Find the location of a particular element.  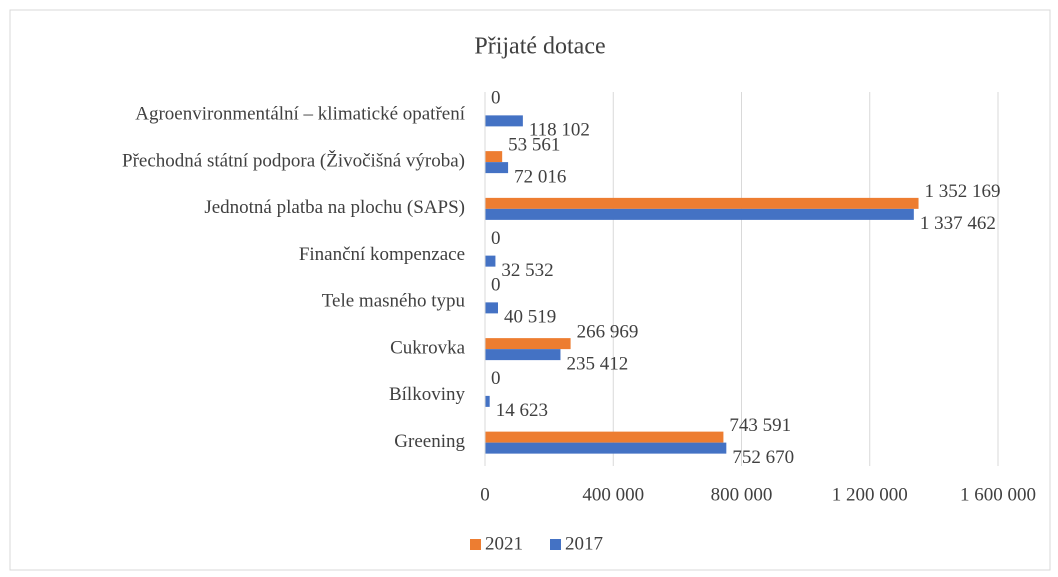

value-label: 235 412 is located at coordinates (597, 363).